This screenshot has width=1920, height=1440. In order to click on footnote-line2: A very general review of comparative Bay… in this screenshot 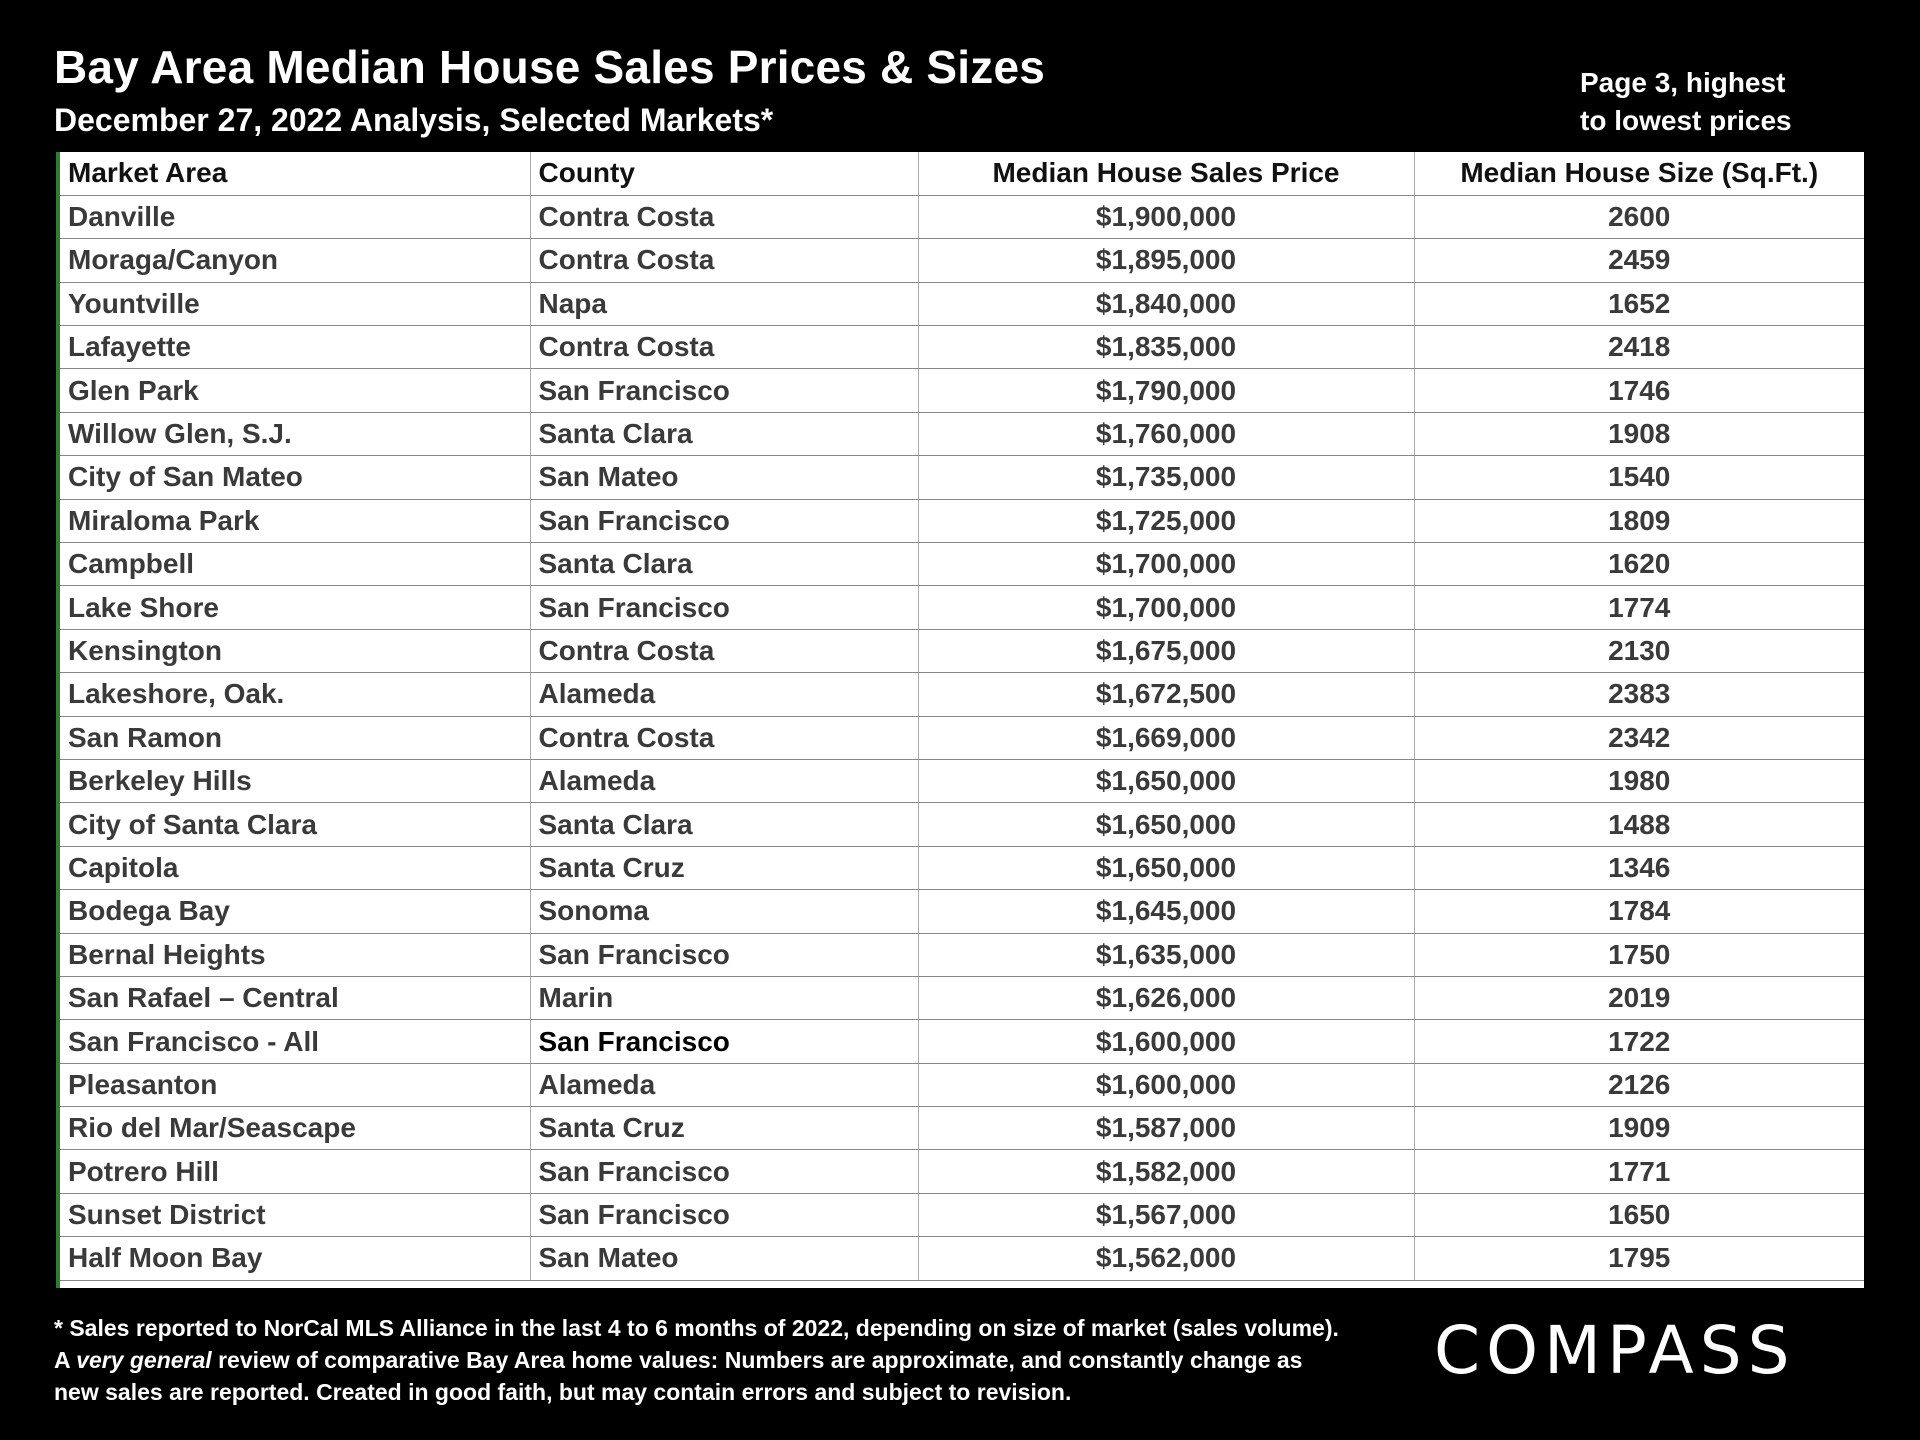, I will do `click(714, 1360)`.